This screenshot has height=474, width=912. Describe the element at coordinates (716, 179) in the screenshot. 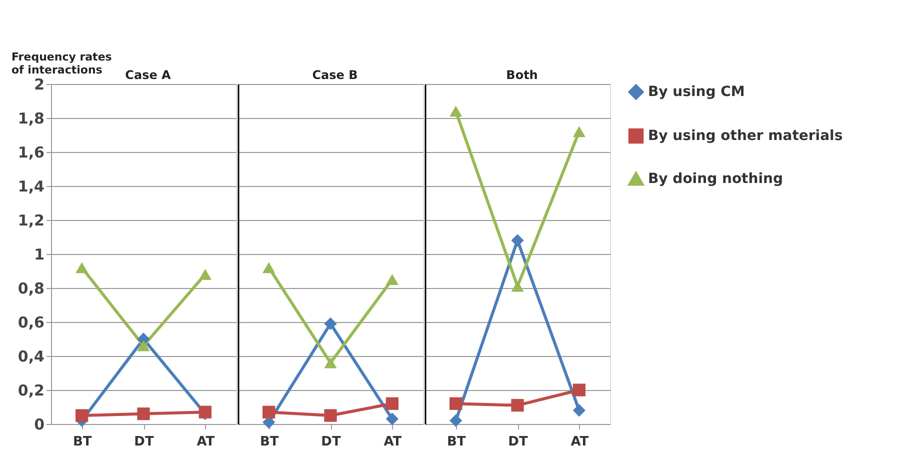

I see `legend-label: By doing nothing` at that location.